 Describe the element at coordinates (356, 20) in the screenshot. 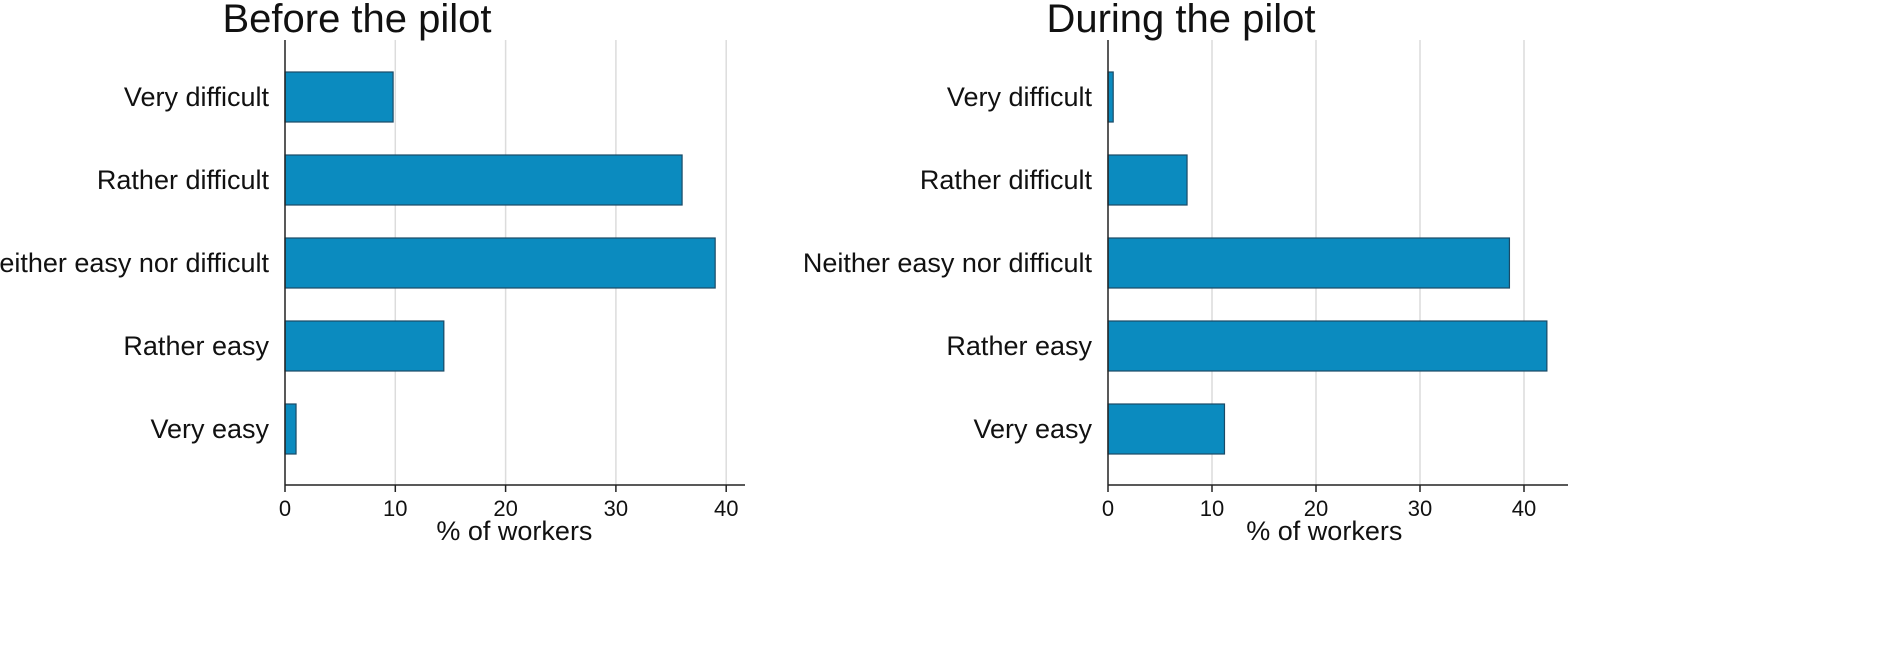

I see `panel-title: Before the pilot` at that location.